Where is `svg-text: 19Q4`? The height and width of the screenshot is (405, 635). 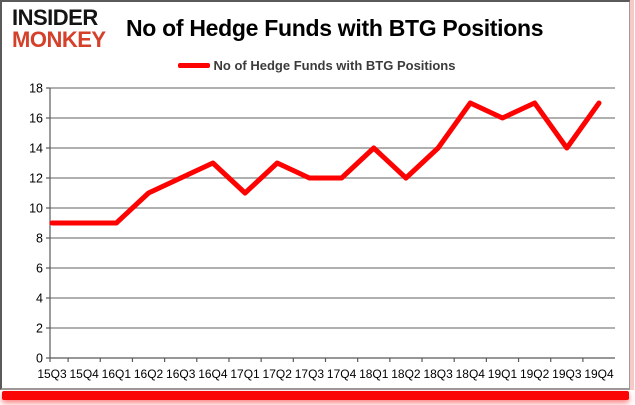 svg-text: 19Q4 is located at coordinates (599, 374).